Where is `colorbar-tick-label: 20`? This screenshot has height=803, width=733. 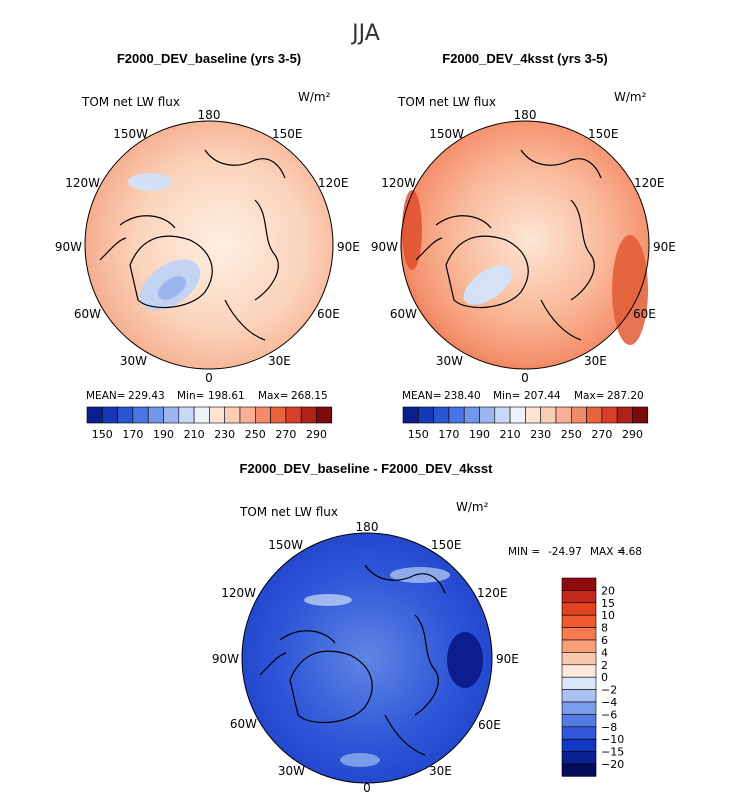
colorbar-tick-label: 20 is located at coordinates (608, 590).